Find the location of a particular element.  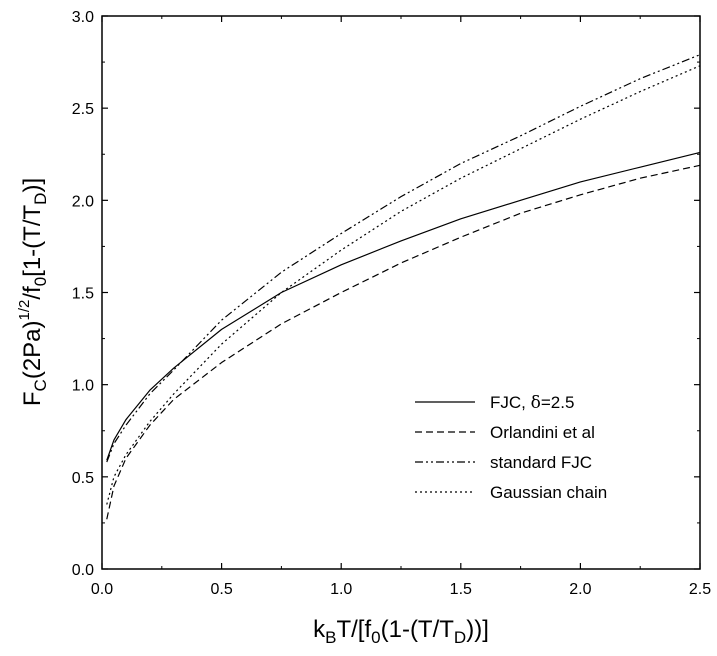

y-tick-label: 1.0 is located at coordinates (83, 386).